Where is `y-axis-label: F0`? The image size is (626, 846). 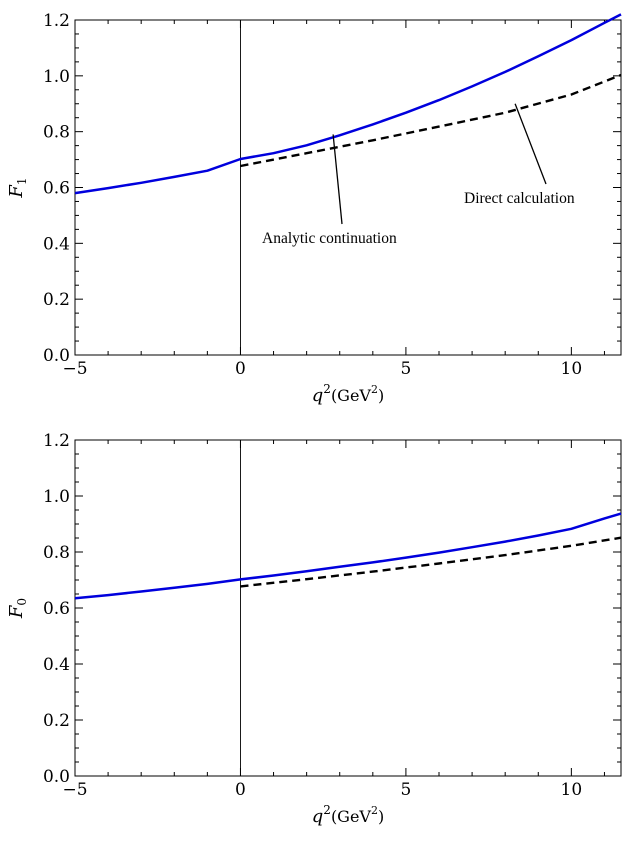
y-axis-label: F0 is located at coordinates (17, 608).